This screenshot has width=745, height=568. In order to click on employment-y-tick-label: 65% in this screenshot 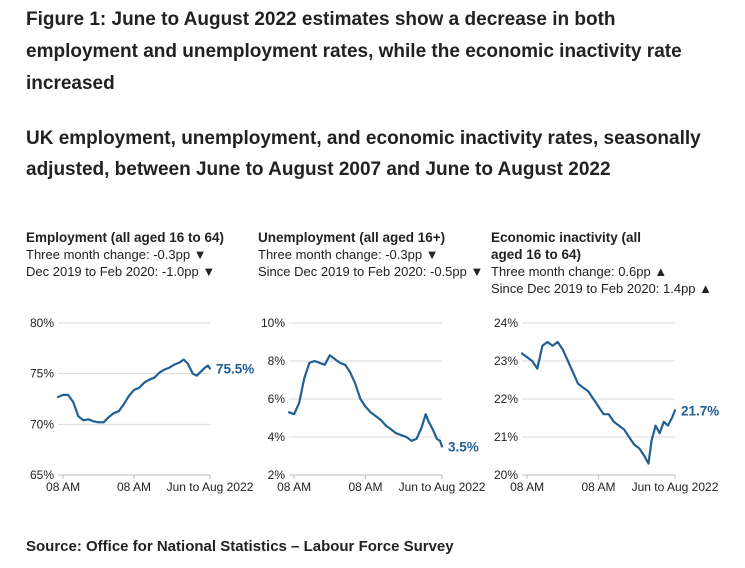, I will do `click(42, 475)`.